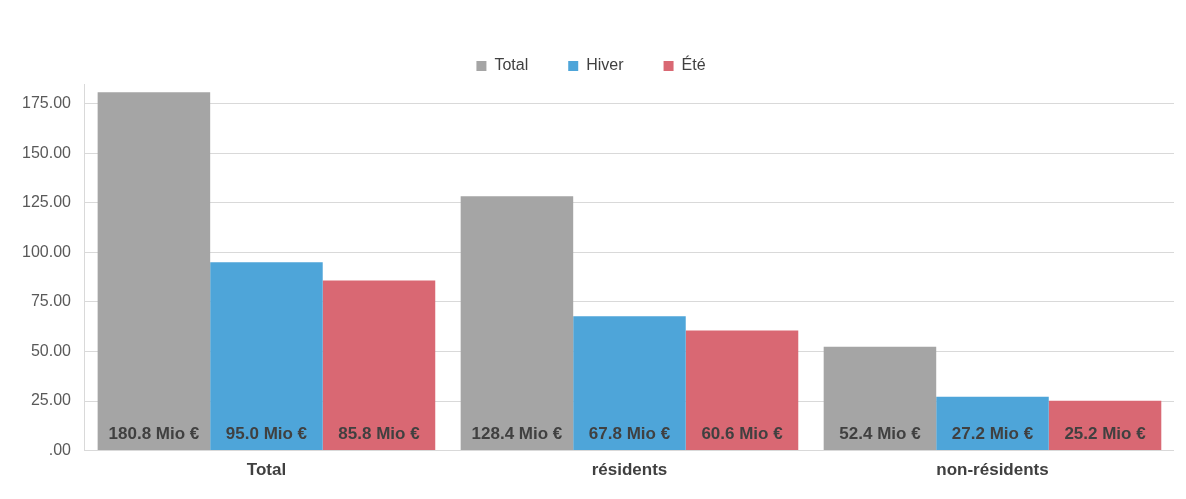  What do you see at coordinates (992, 470) in the screenshot?
I see `x-tick-label: non-résidents` at bounding box center [992, 470].